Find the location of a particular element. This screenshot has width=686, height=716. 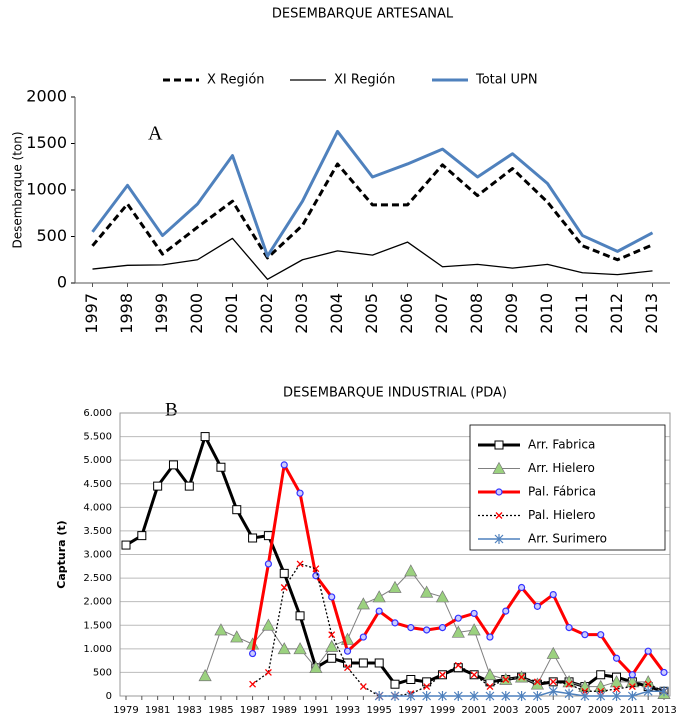

x-tick-label: 1979 is located at coordinates (125, 710).